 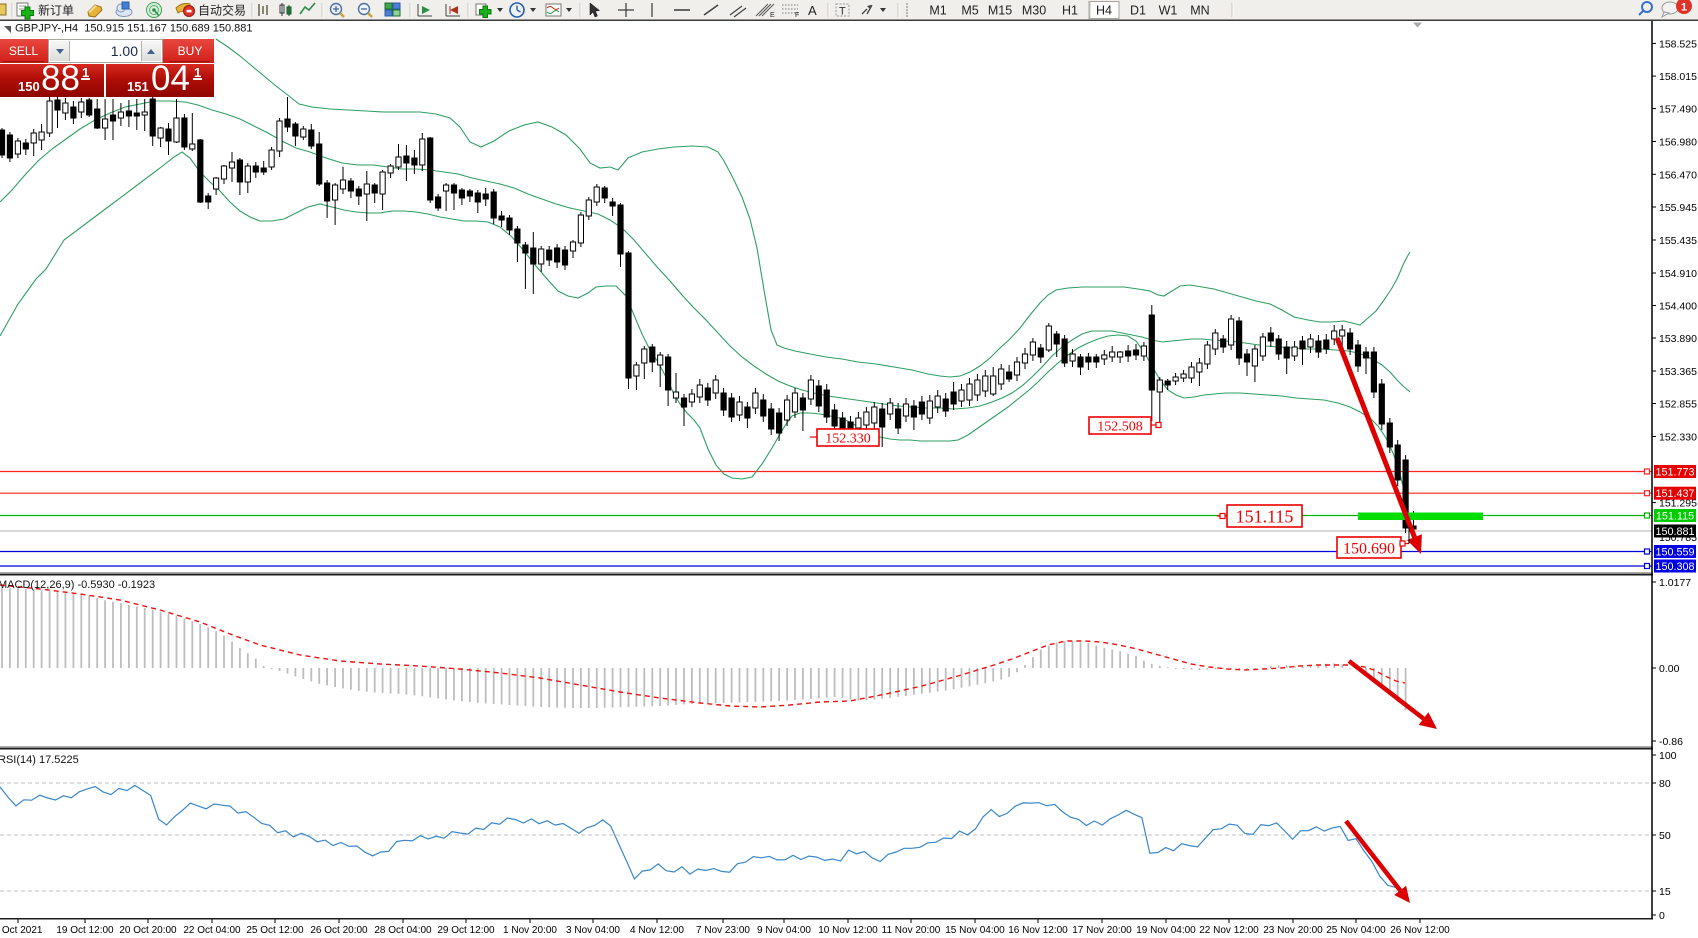 What do you see at coordinates (1678, 143) in the screenshot?
I see `svg-text: 156.980` at bounding box center [1678, 143].